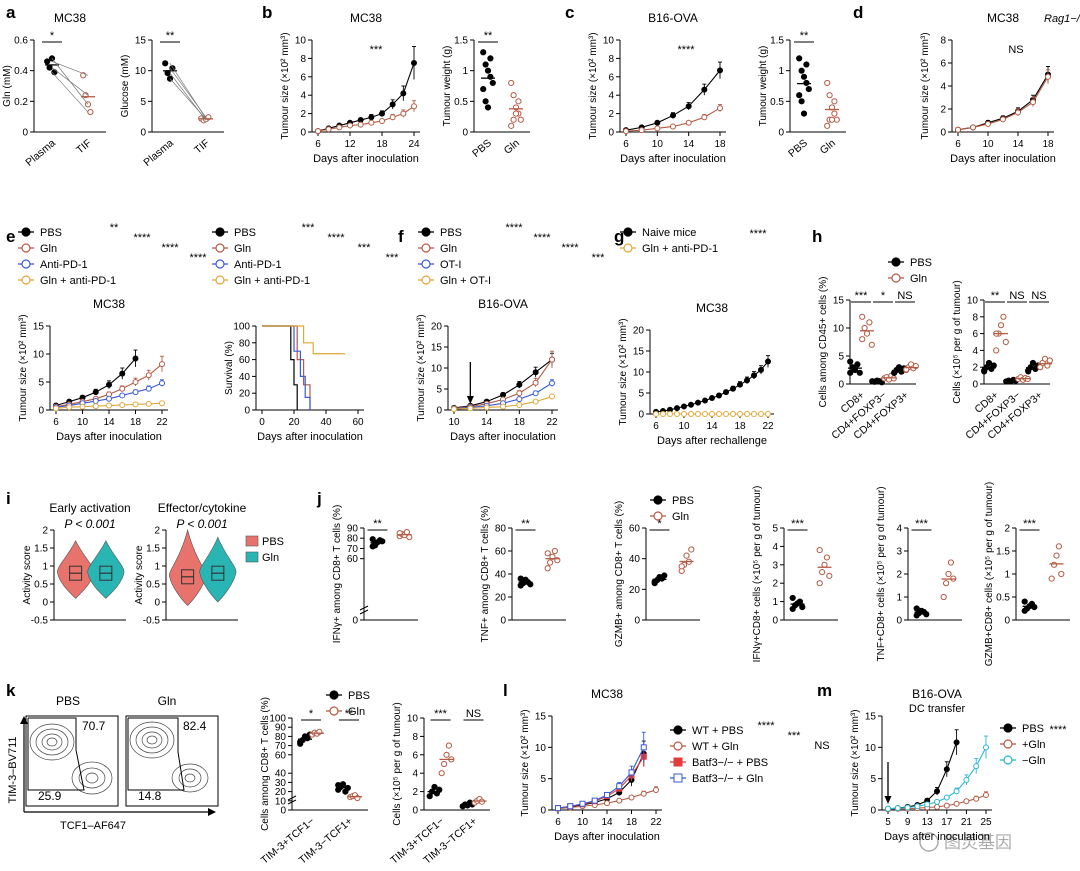 This screenshot has width=1080, height=871. What do you see at coordinates (245, 343) in the screenshot?
I see `y-tick-label: 80` at bounding box center [245, 343].